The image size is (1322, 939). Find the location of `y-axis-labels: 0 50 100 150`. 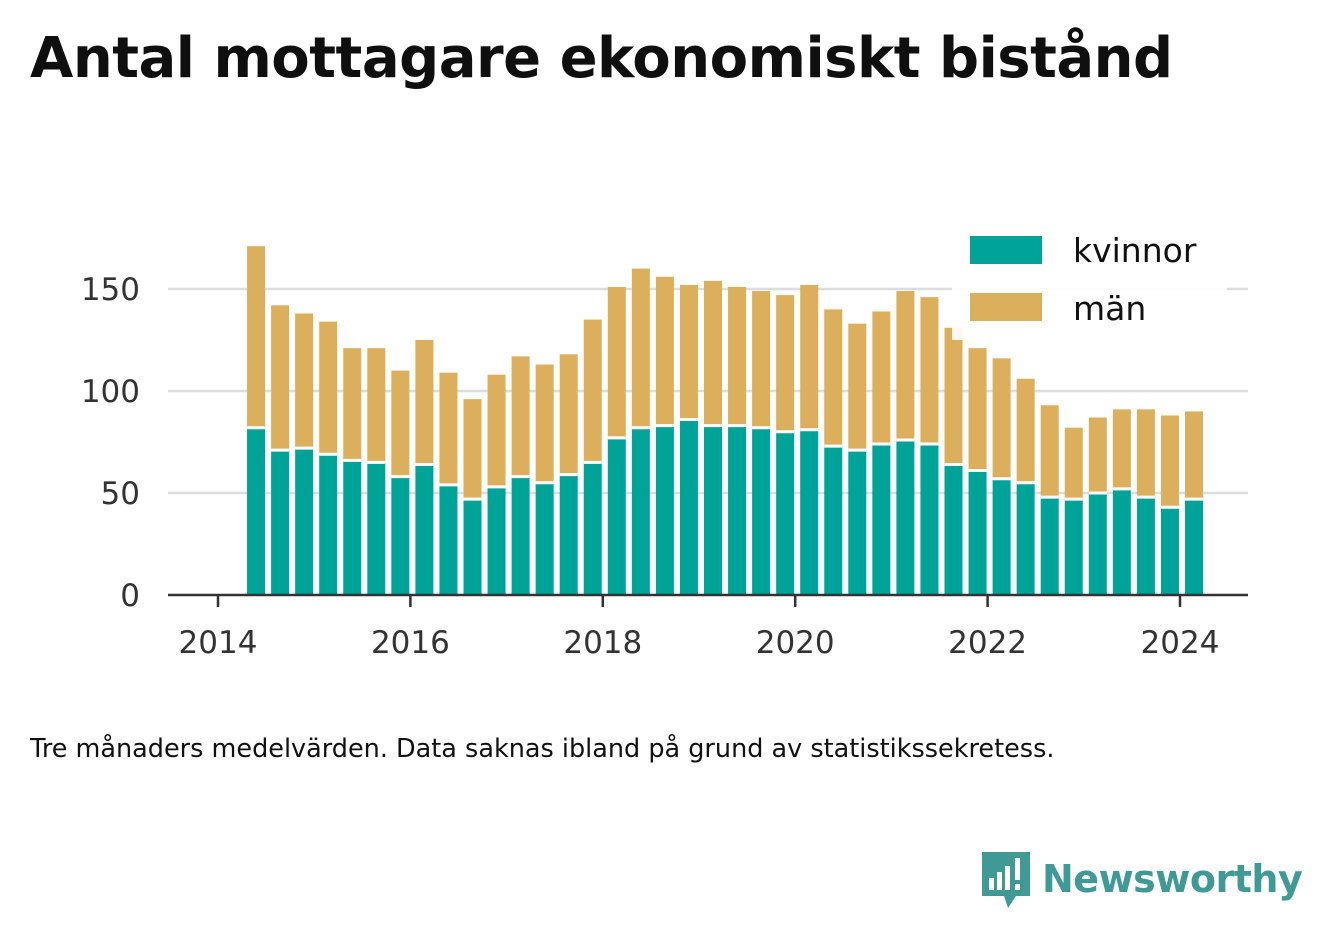

y-axis-labels: 0 50 100 150 is located at coordinates (110, 443).